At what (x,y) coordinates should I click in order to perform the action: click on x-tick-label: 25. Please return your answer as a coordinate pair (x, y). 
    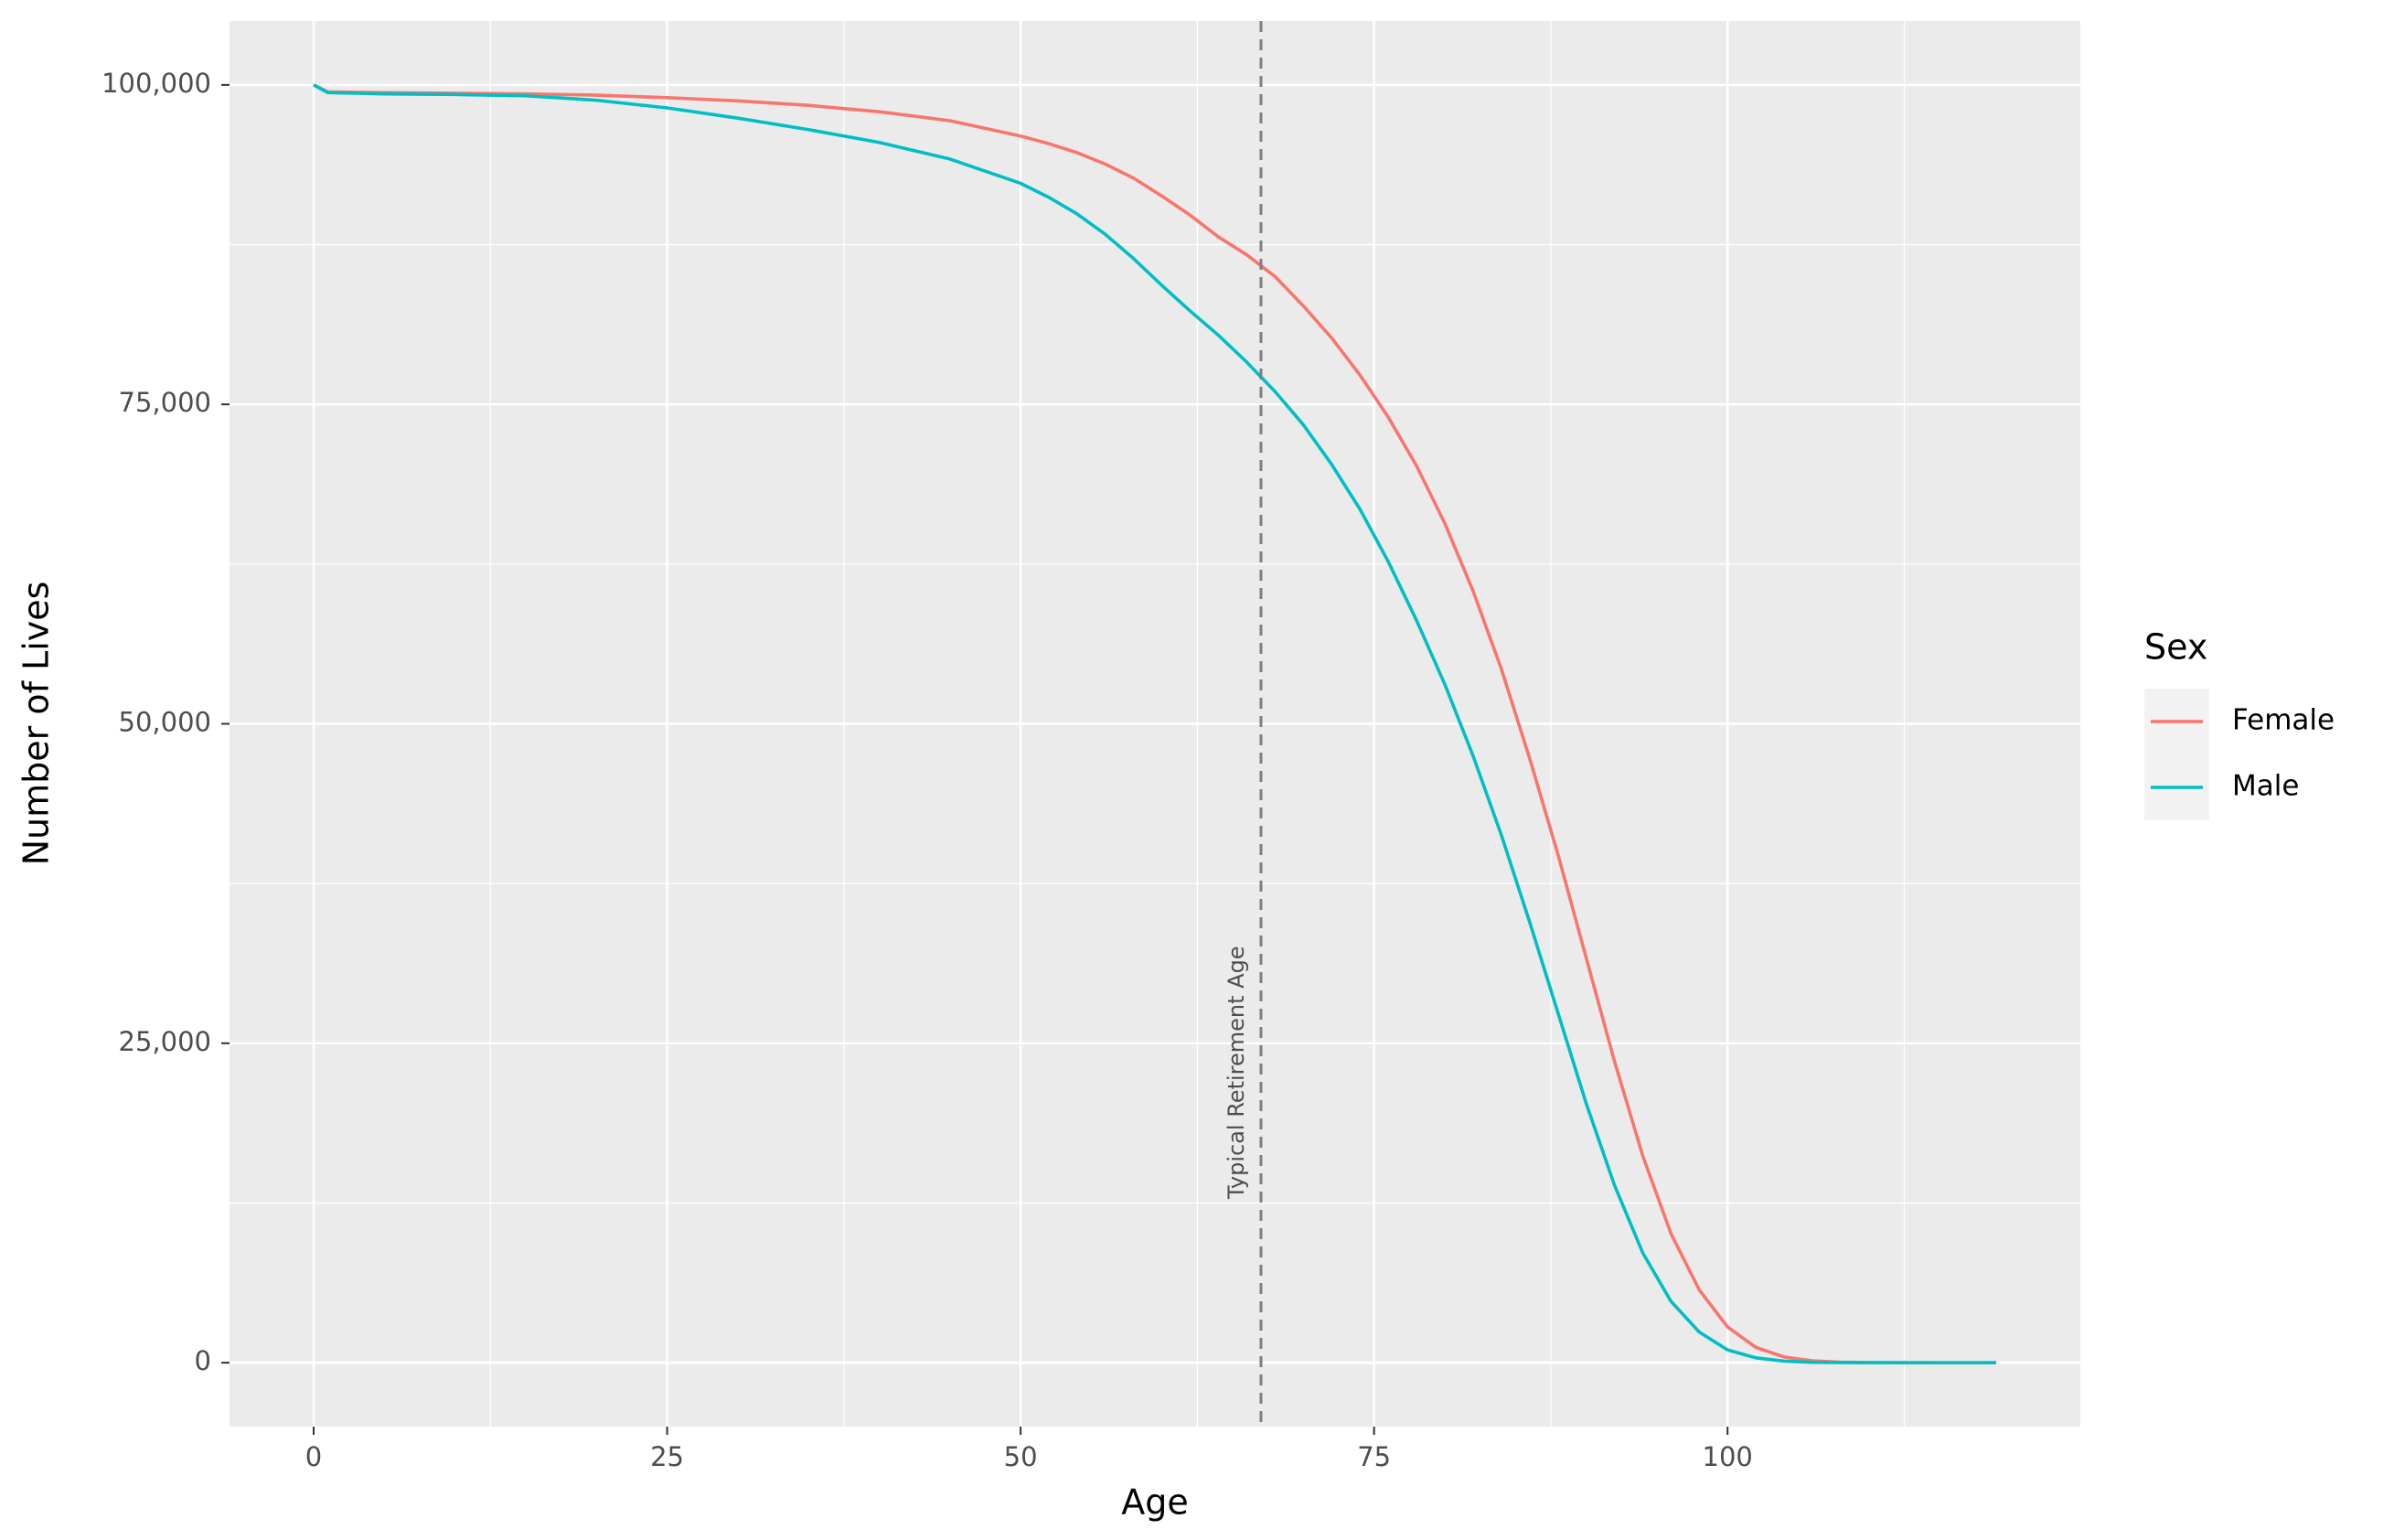
    Looking at the image, I should click on (667, 1457).